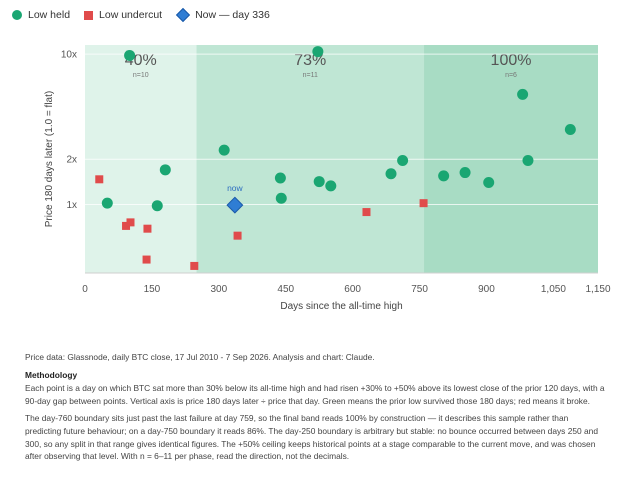 The image size is (619, 496). Describe the element at coordinates (131, 15) in the screenshot. I see `legend-label-undercut: Low undercut` at that location.